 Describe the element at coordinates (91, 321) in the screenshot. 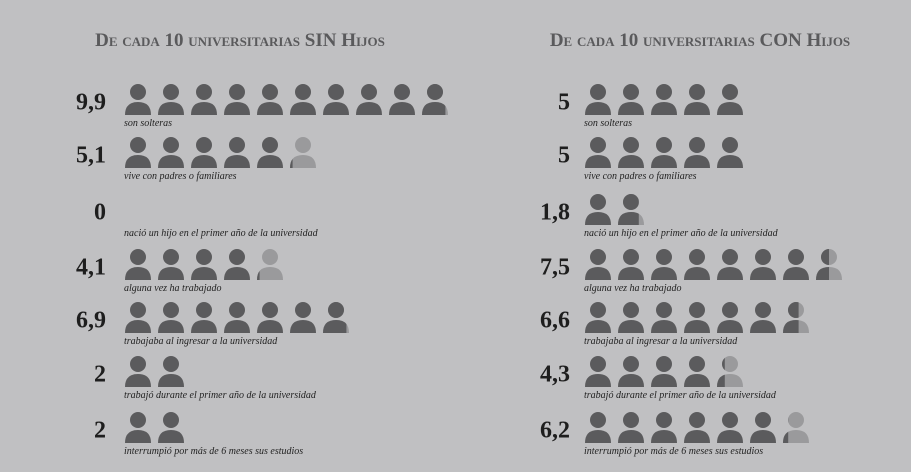

I see `value-label: 6,9` at that location.